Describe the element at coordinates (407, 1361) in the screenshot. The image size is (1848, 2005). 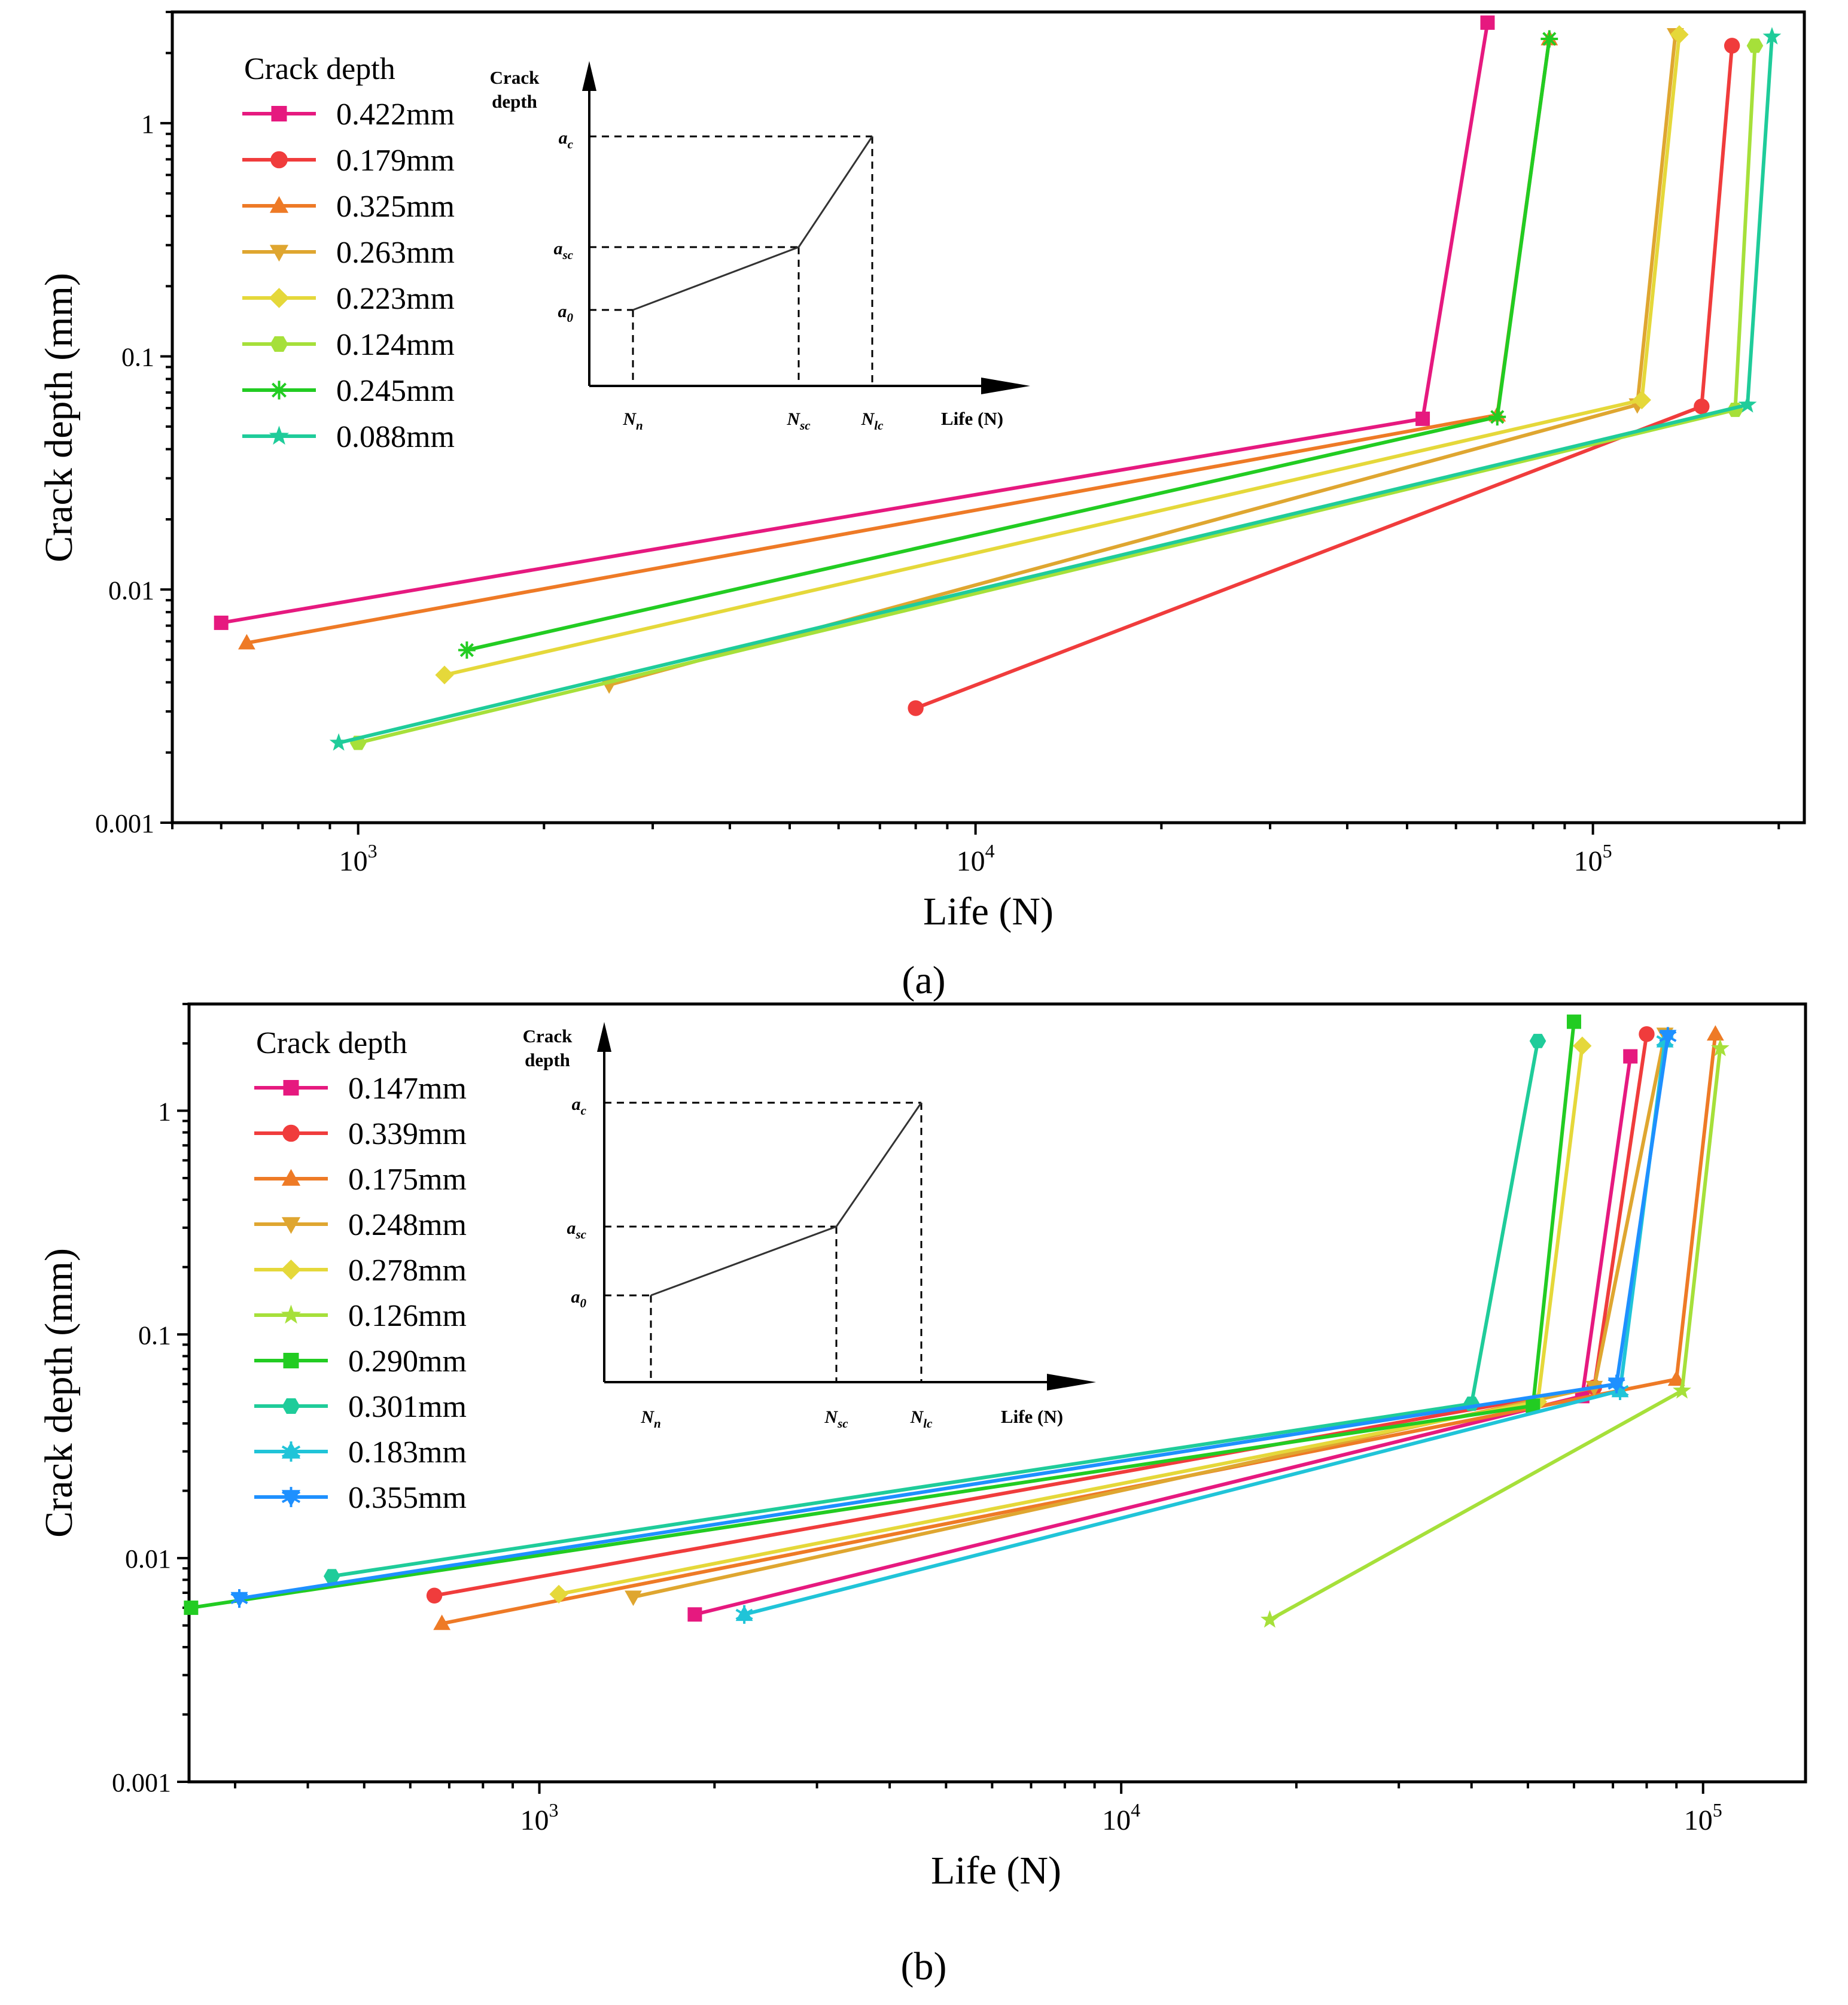
I see `legend-label: 0.290mm` at that location.